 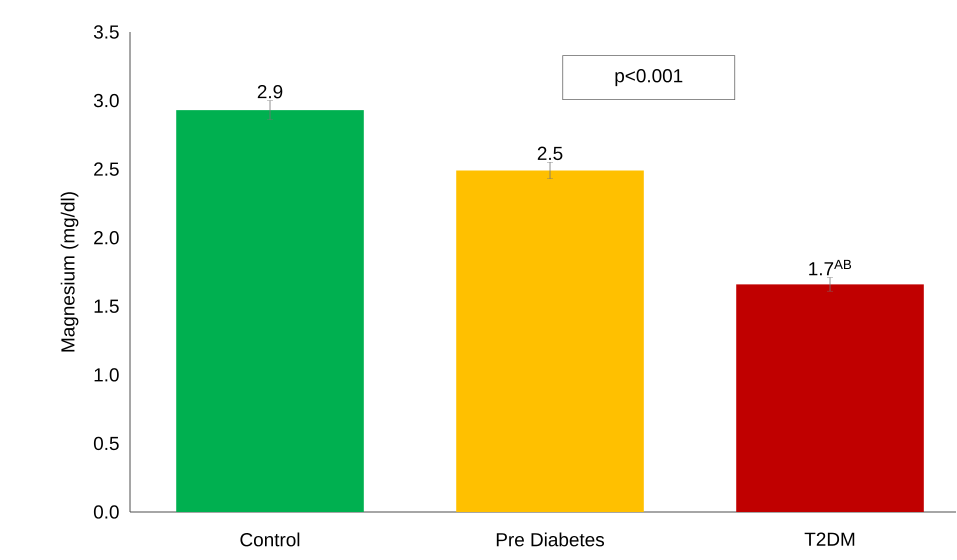 I want to click on y-tick-label: 3.5, so click(x=106, y=32).